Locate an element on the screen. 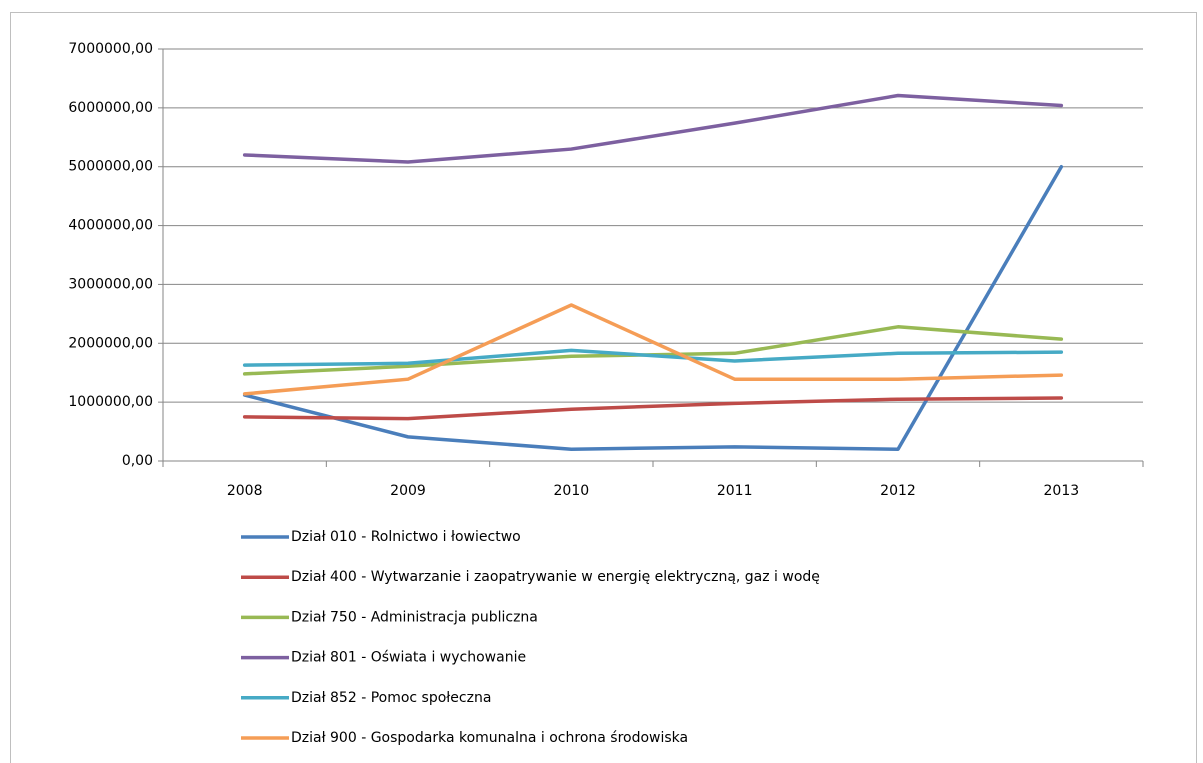 The image size is (1203, 763). x-tick-label: 2010 is located at coordinates (572, 491).